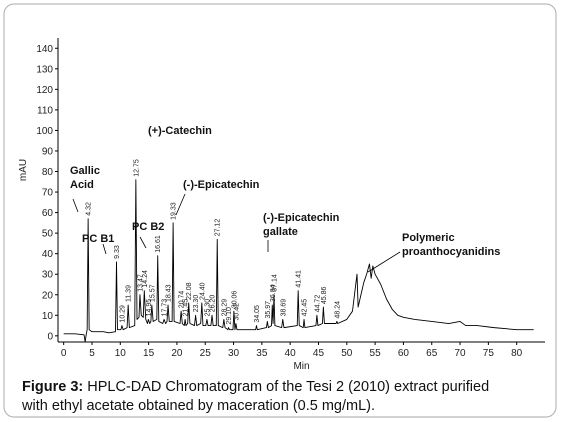  Describe the element at coordinates (140, 283) in the screenshot. I see `peak-label: 13.47` at that location.